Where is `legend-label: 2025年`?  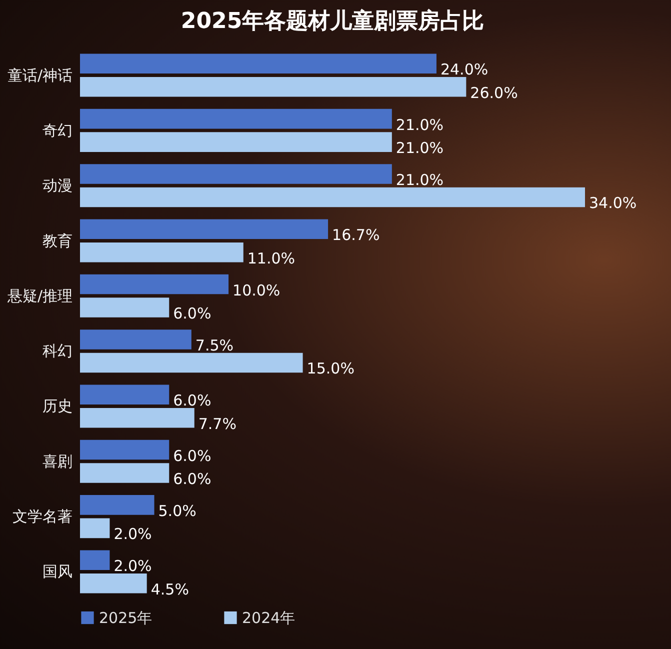 legend-label: 2025年 is located at coordinates (125, 617).